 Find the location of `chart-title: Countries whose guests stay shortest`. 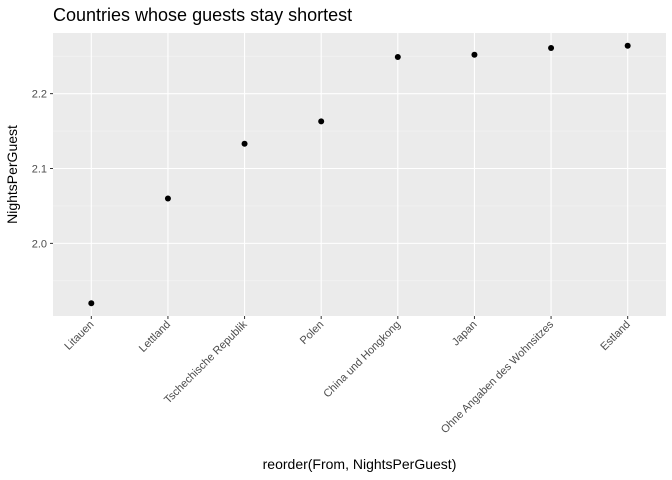

chart-title: Countries whose guests stay shortest is located at coordinates (202, 15).